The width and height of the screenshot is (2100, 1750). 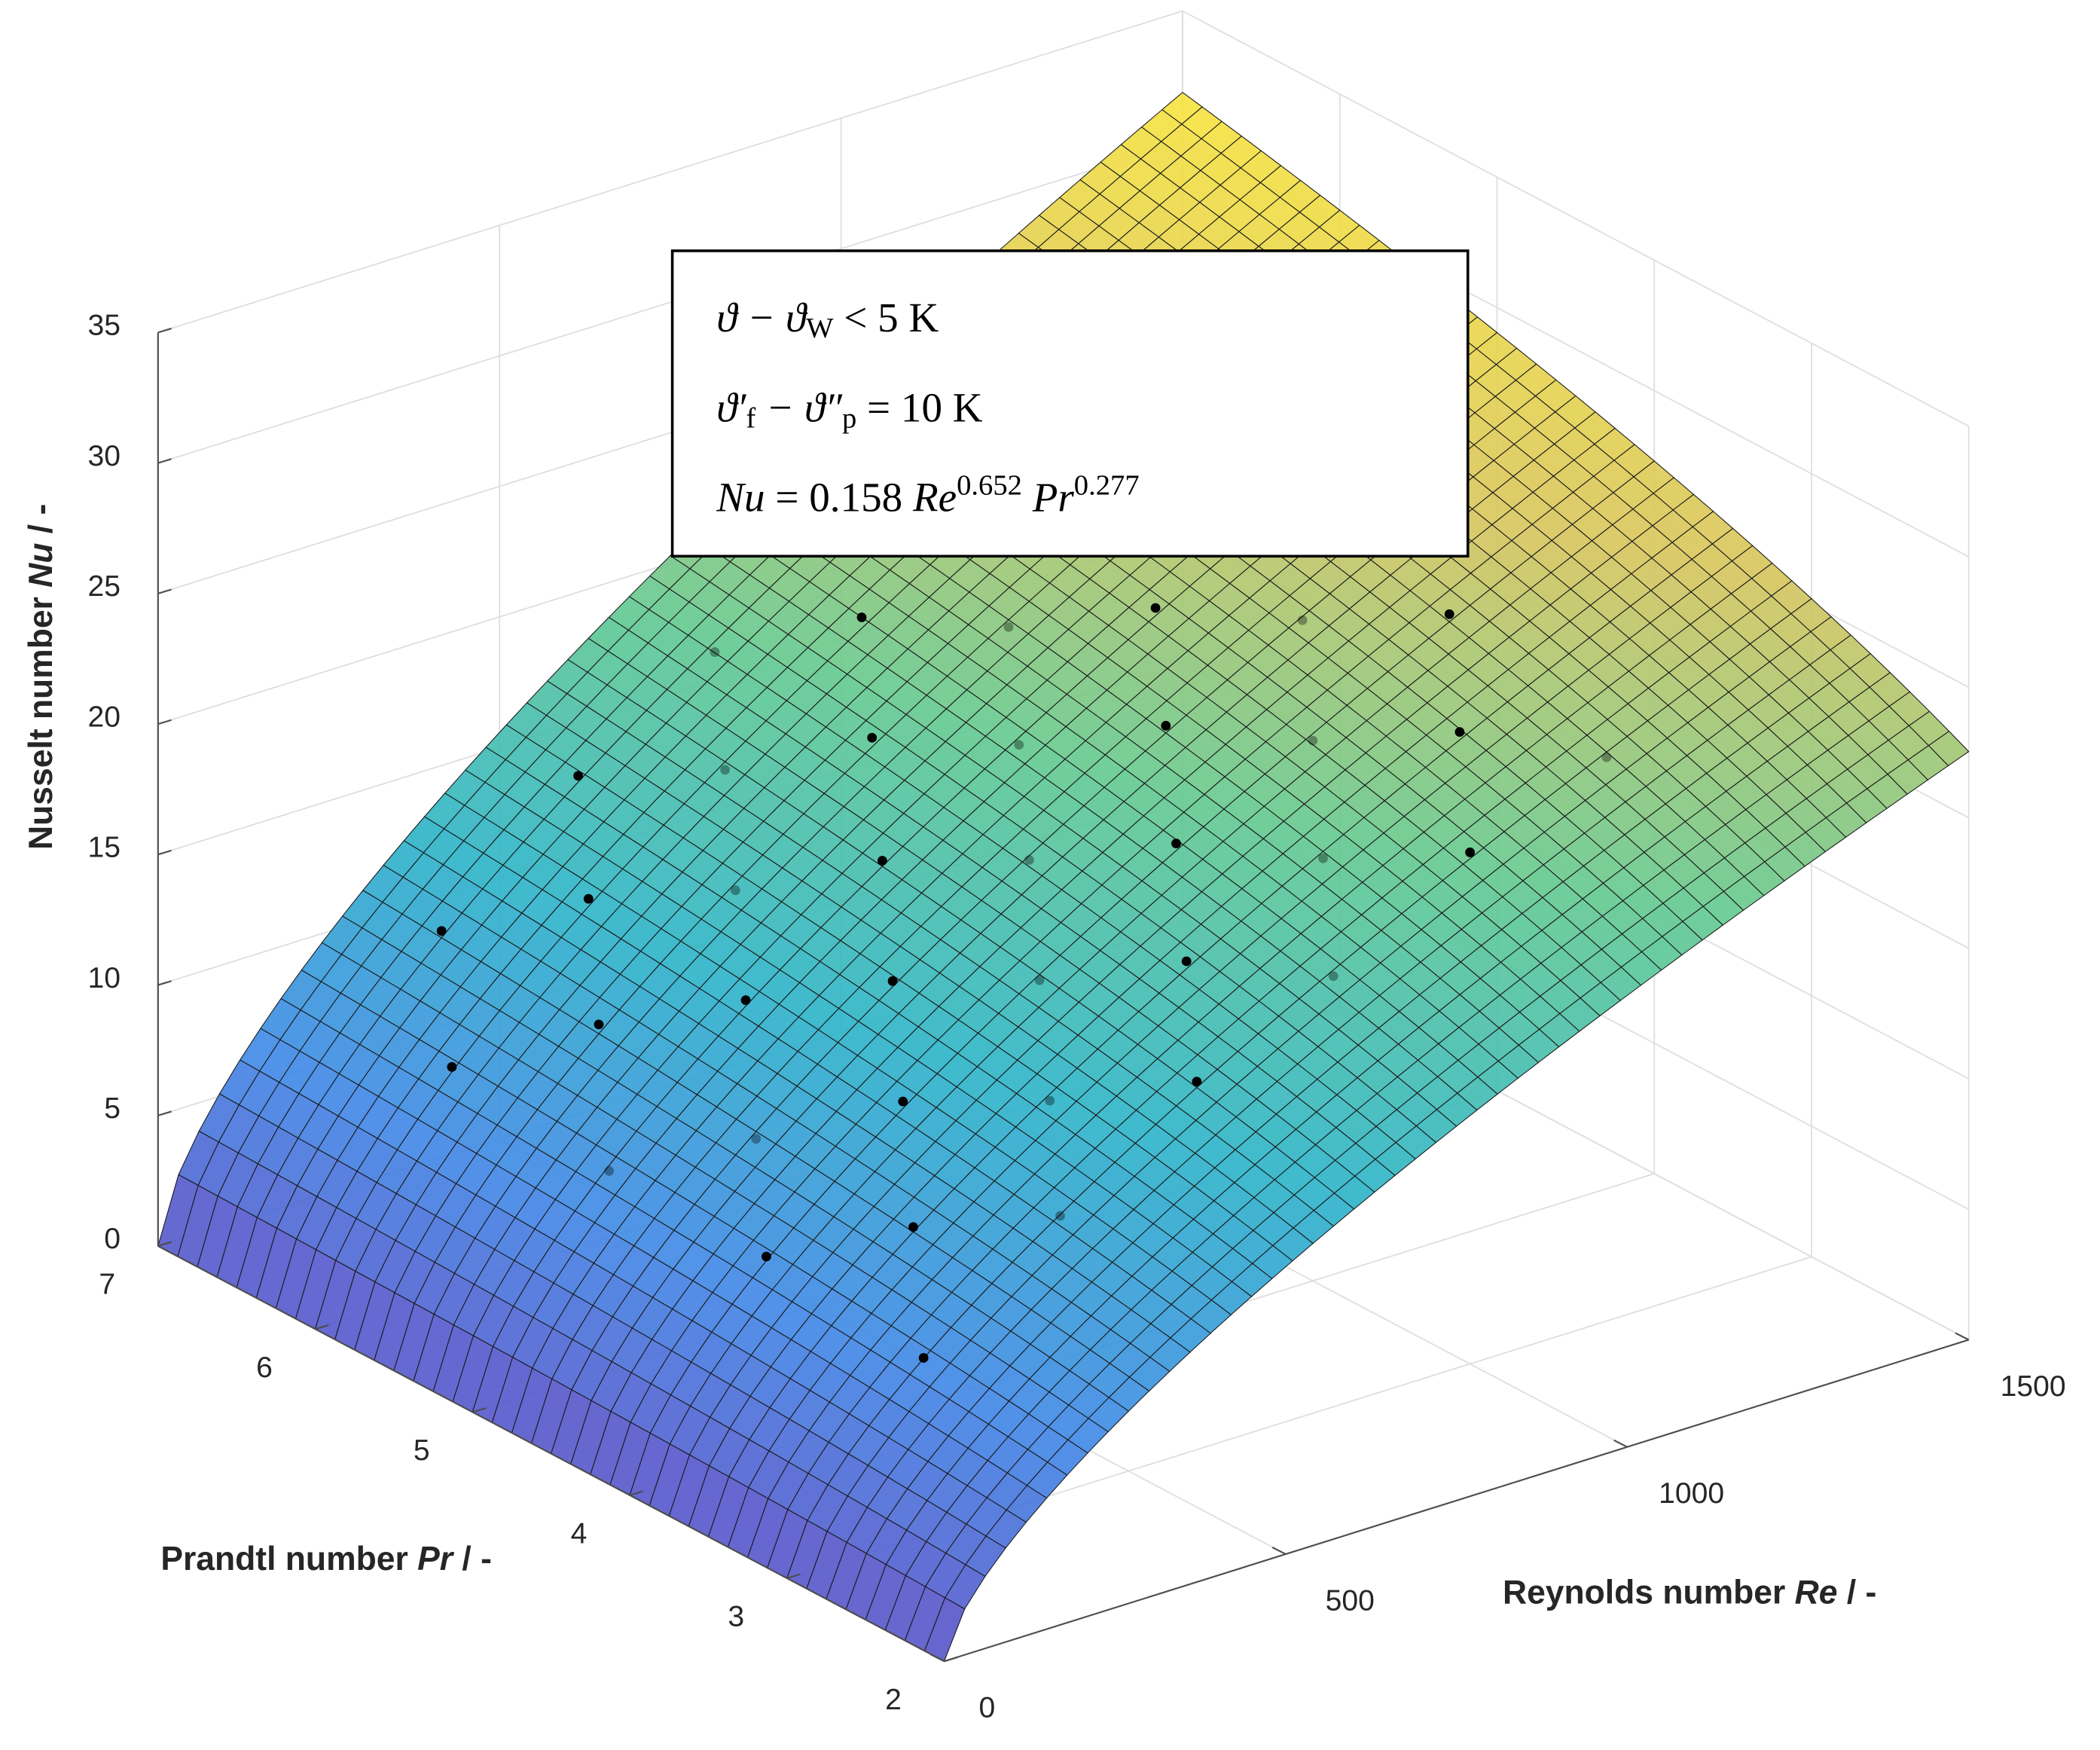 I want to click on x-tick-label: 0, so click(x=987, y=1708).